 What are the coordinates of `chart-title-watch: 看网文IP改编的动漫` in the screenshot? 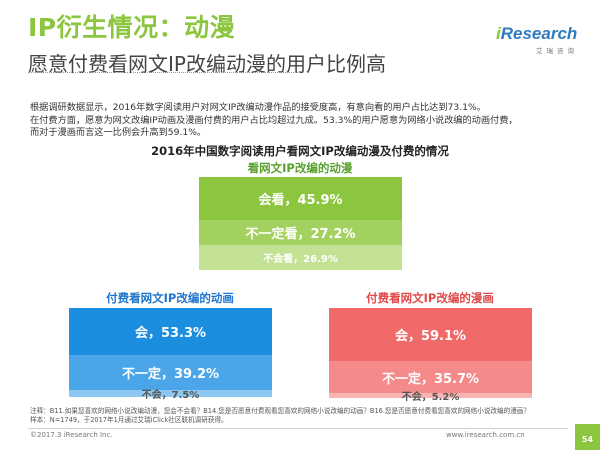 It's located at (300, 168).